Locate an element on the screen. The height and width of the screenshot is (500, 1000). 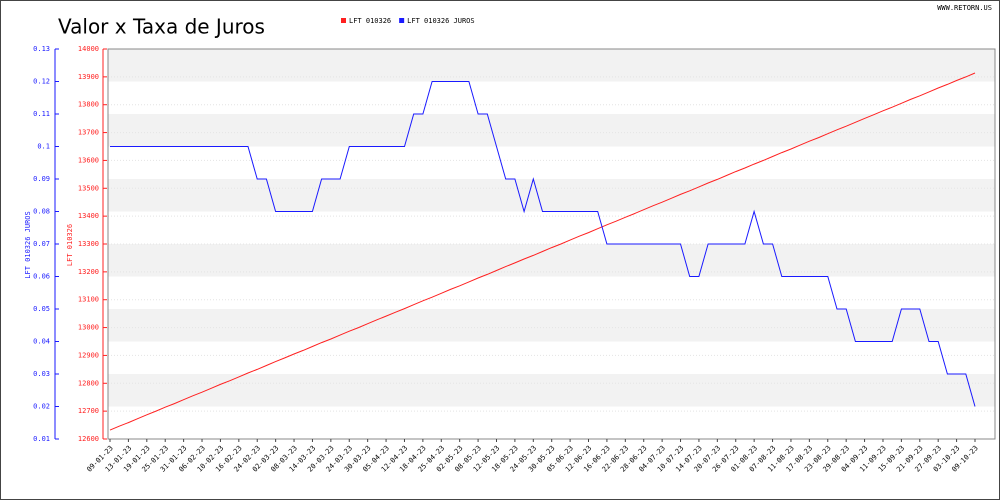
y-tick-label: 14000 is located at coordinates (88, 49).